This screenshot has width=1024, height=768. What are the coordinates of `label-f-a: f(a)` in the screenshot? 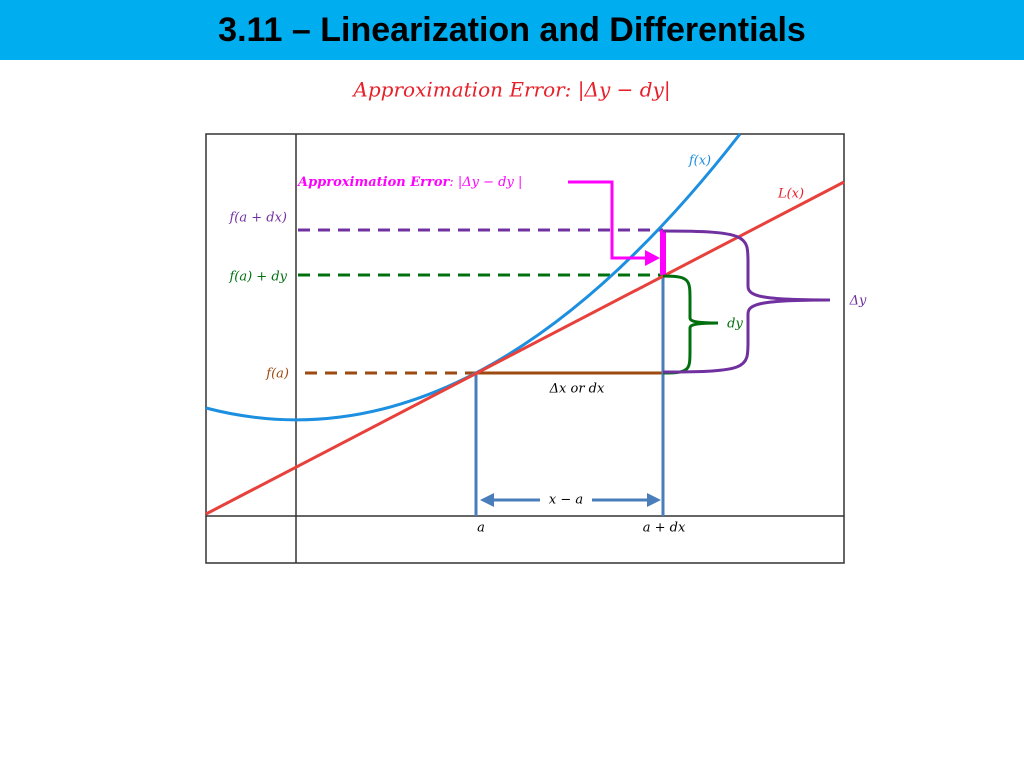 It's located at (277, 374).